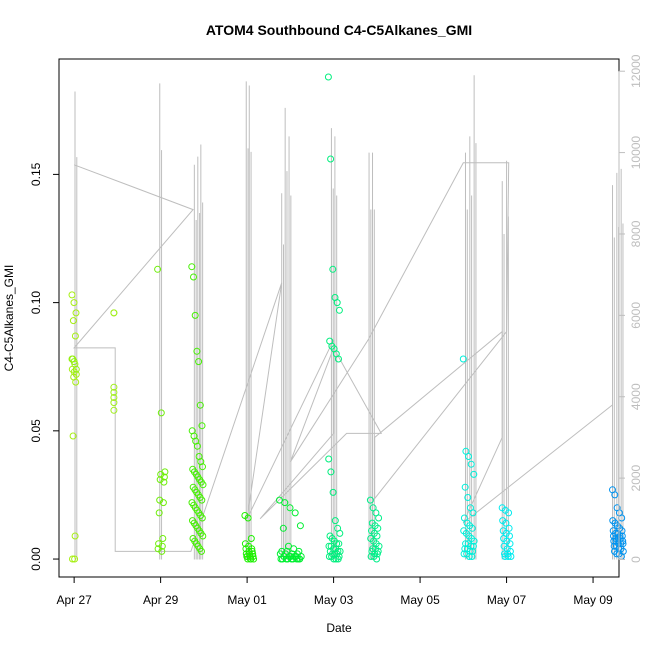 This screenshot has width=650, height=650. Describe the element at coordinates (636, 153) in the screenshot. I see `y2-tick-label: 10000` at that location.